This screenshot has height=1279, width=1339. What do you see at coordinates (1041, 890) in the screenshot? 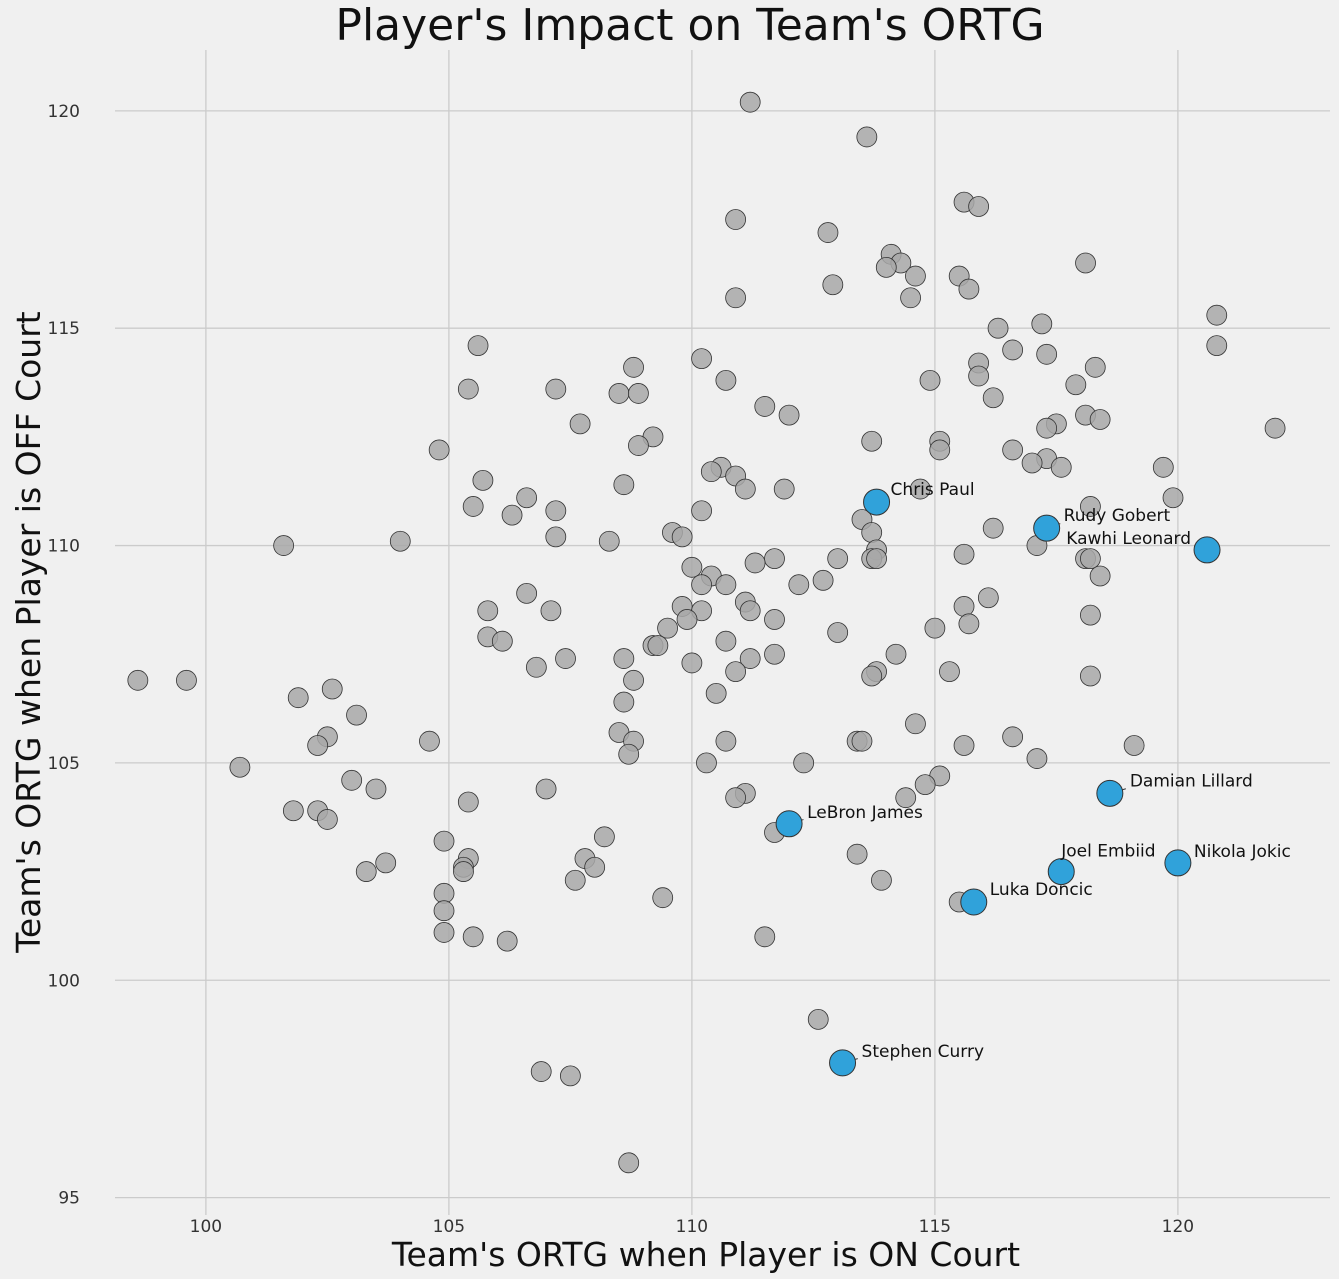
I see `player-label: Luka Doncic` at bounding box center [1041, 890].